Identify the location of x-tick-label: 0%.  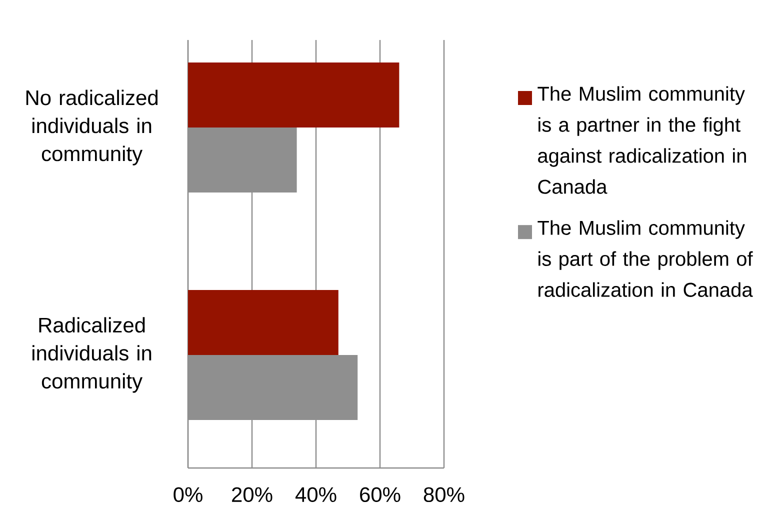
(188, 494).